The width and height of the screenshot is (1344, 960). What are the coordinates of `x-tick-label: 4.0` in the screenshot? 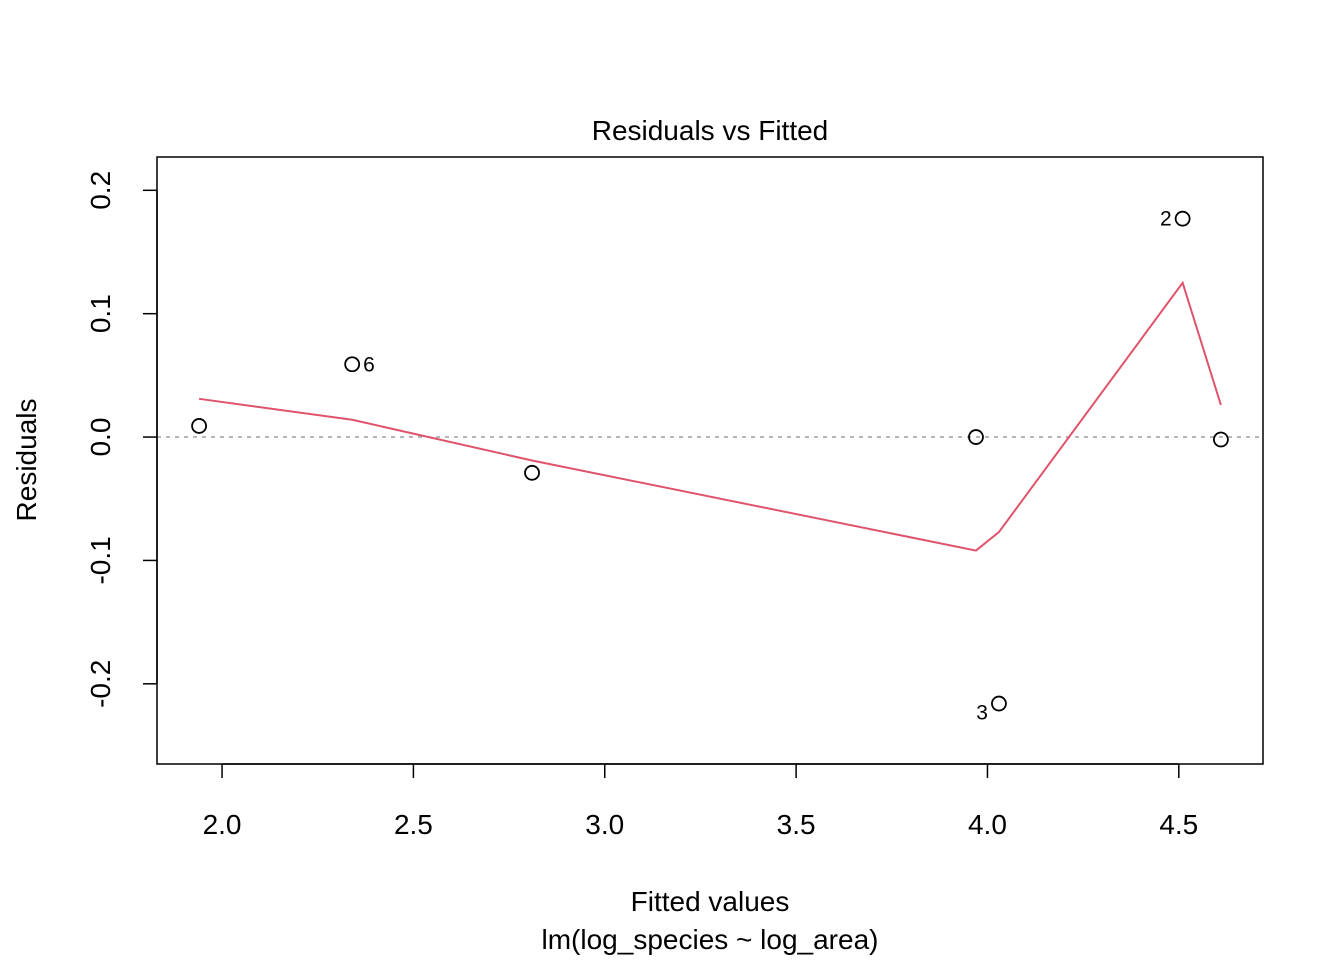 It's located at (987, 824).